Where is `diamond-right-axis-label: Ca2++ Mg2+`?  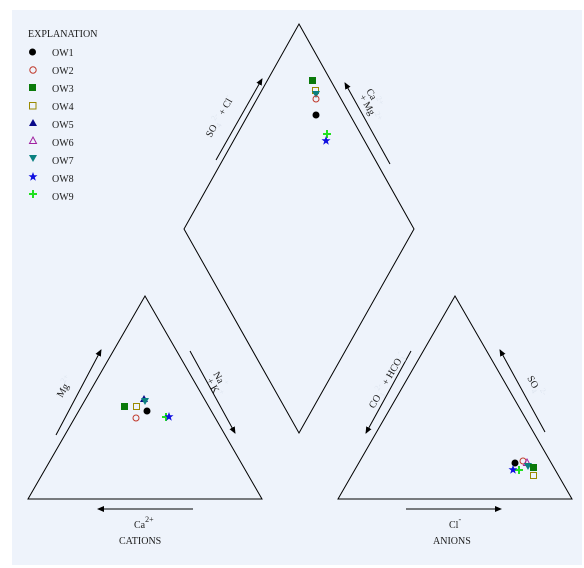
diamond-right-axis-label: Ca2++ Mg2+ is located at coordinates (374, 105).